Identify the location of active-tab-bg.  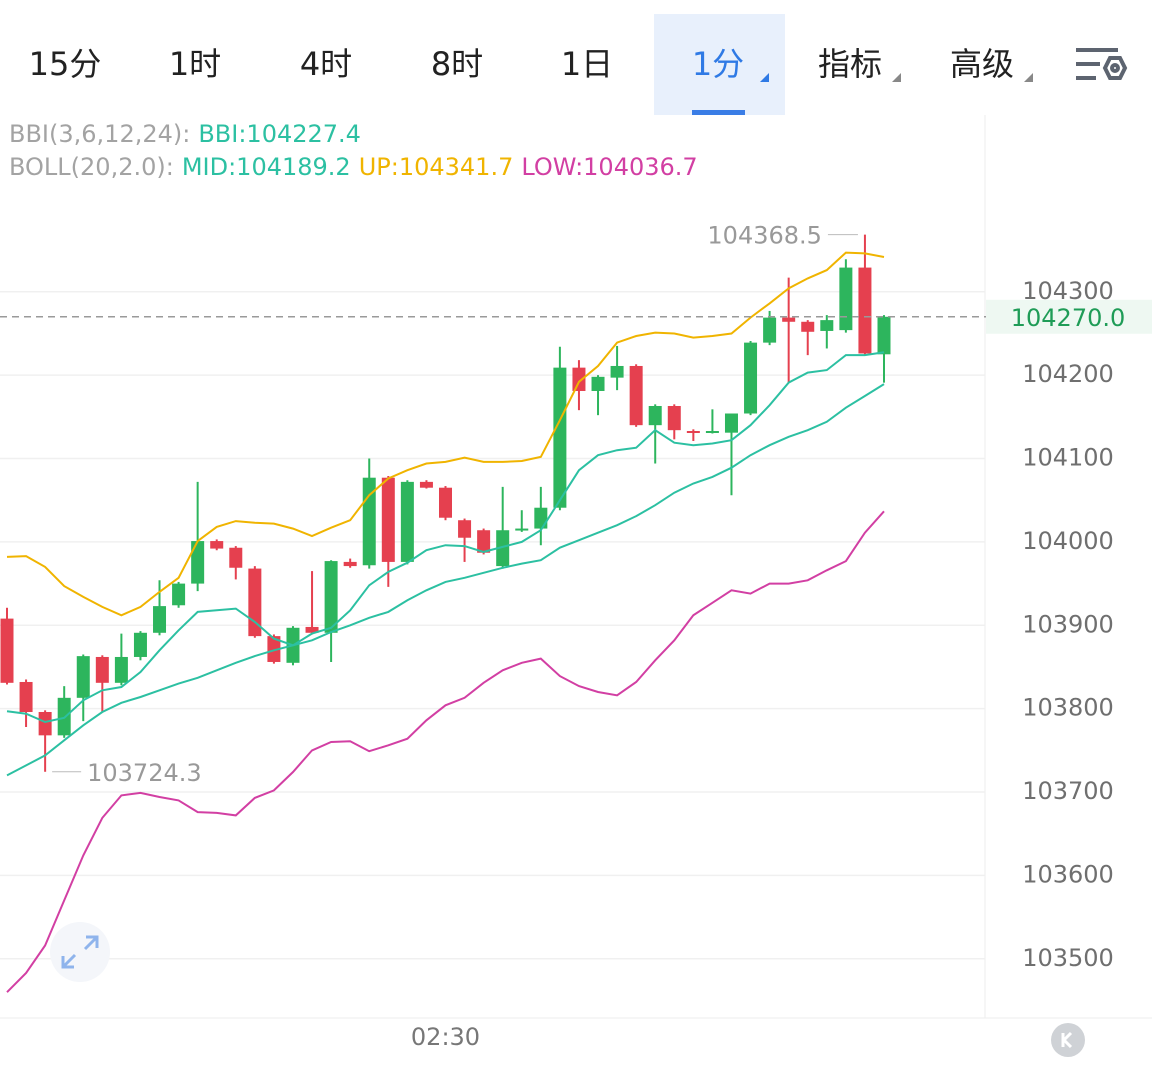
(719, 64).